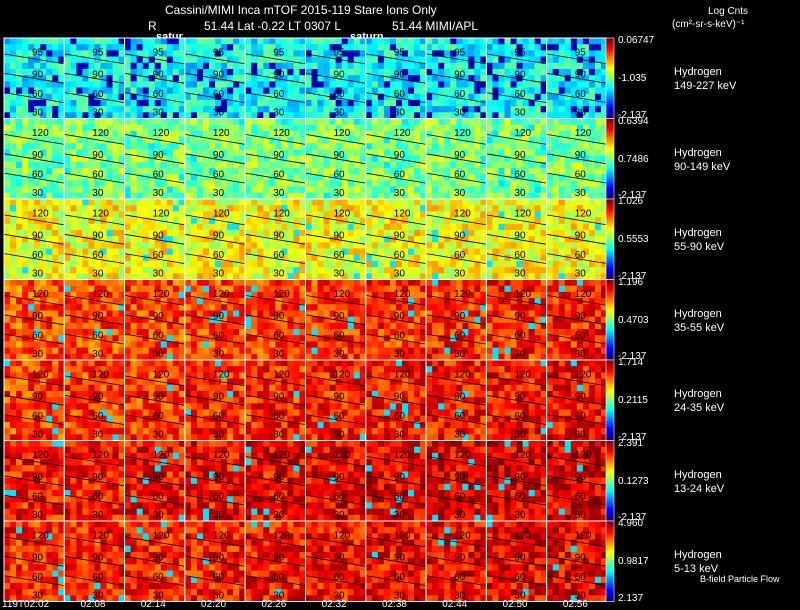 The height and width of the screenshot is (610, 800). I want to click on colorbar-mid: 0.5553, so click(633, 240).